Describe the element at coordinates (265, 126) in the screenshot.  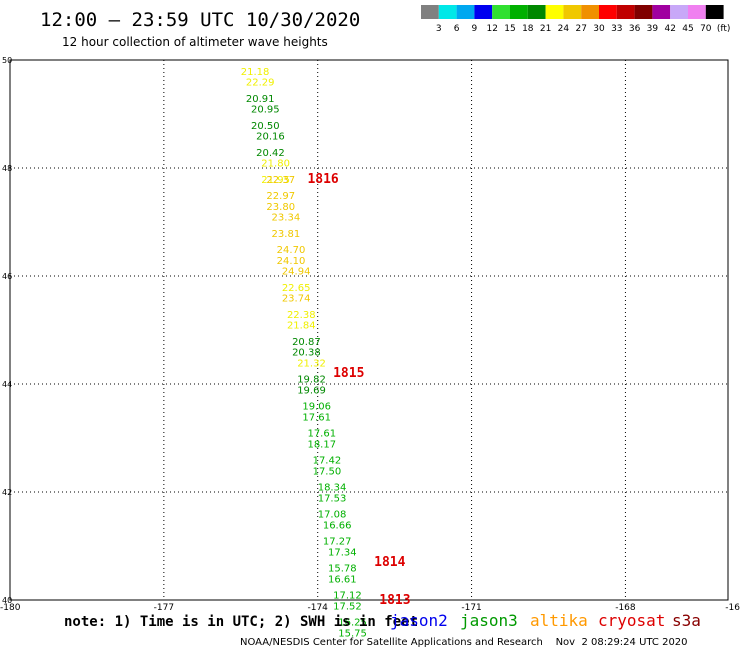
I see `swh-value-label: 20.50` at that location.